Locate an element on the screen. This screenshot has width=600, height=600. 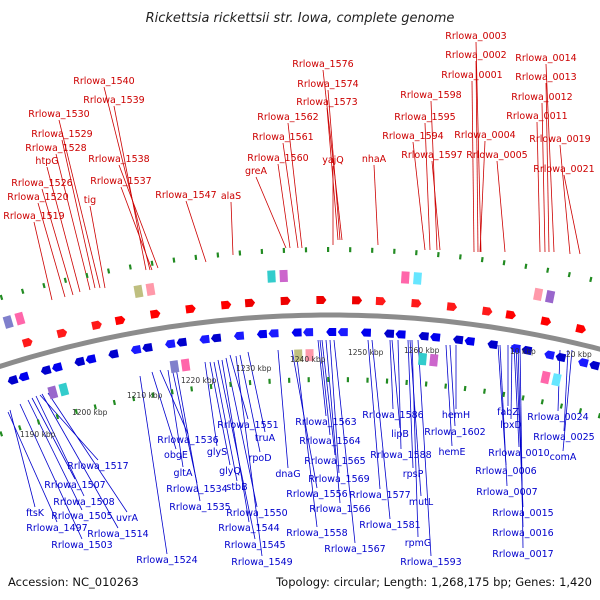
bottom-gene-label: Rrlowa_1566 is located at coordinates (339, 509).